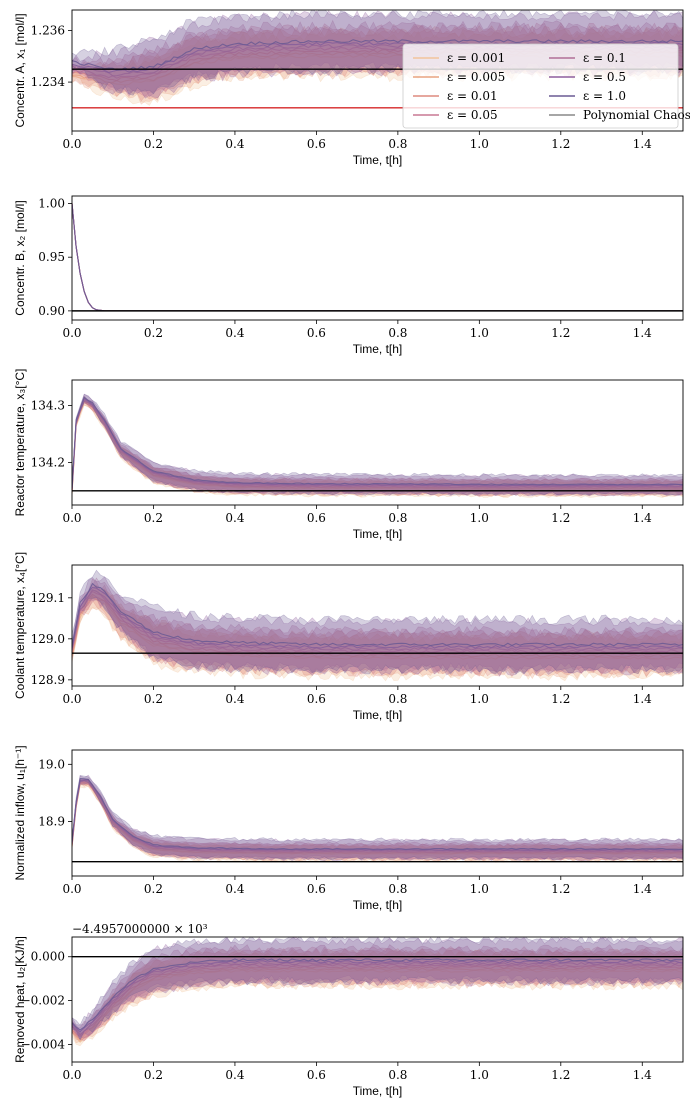 The height and width of the screenshot is (1105, 690). Describe the element at coordinates (48, 957) in the screenshot. I see `y-tick-label: 0.000` at that location.